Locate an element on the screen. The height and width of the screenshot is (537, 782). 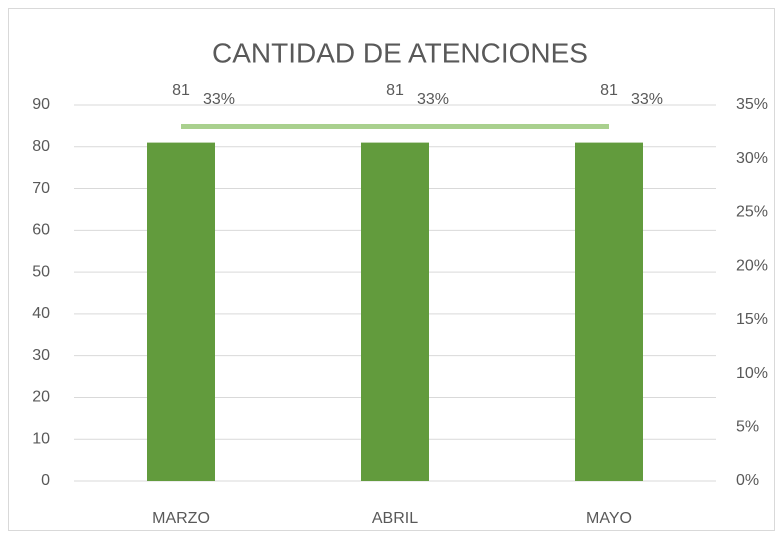
y2-tick-label: 15% is located at coordinates (752, 319).